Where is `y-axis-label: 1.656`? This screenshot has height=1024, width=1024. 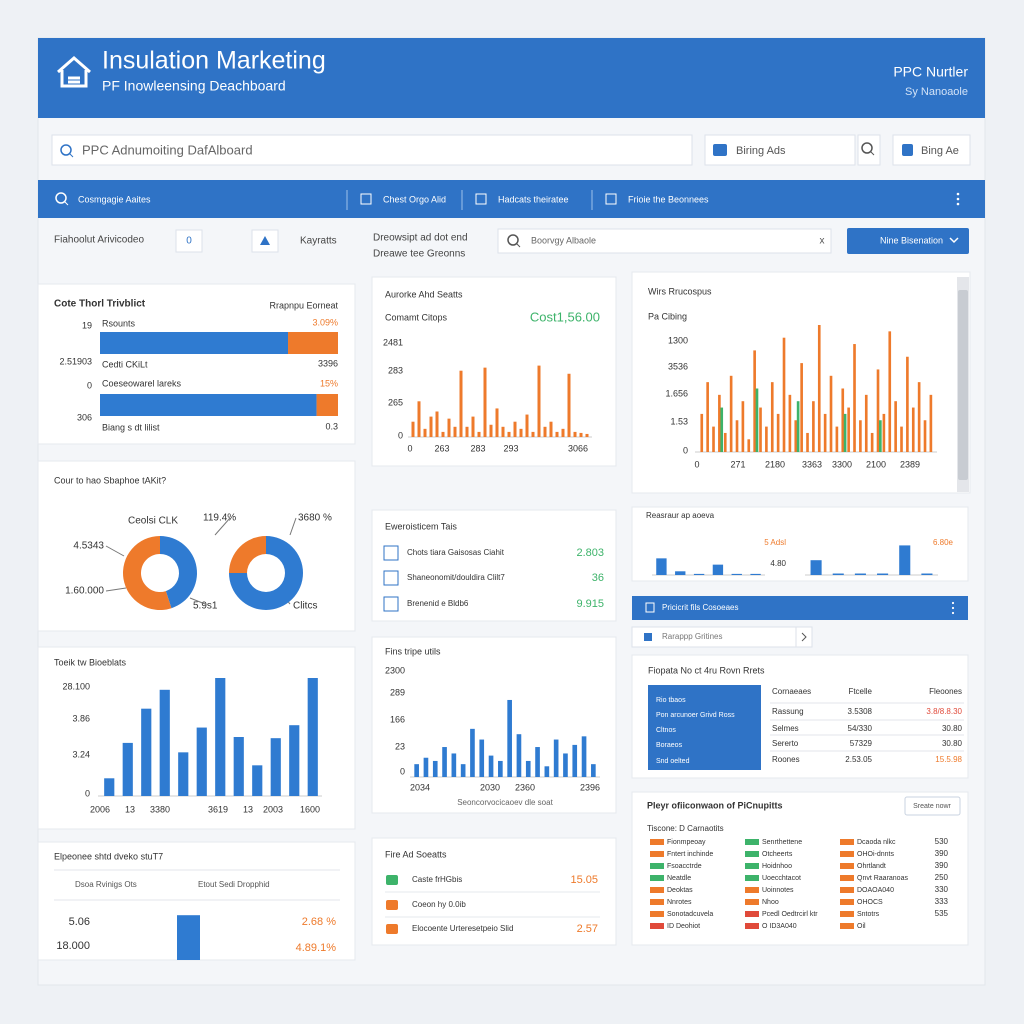
y-axis-label: 1.656 is located at coordinates (676, 393).